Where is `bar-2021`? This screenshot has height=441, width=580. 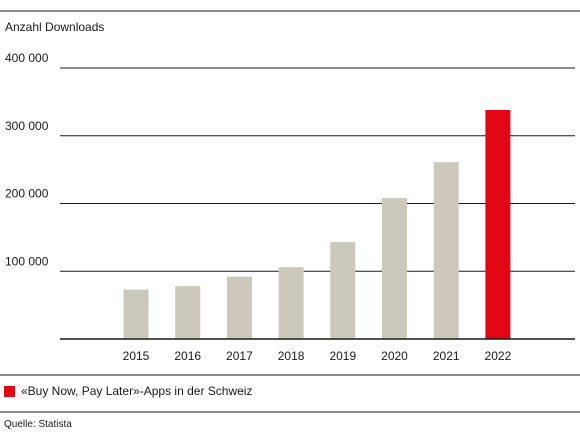
bar-2021 is located at coordinates (446, 250).